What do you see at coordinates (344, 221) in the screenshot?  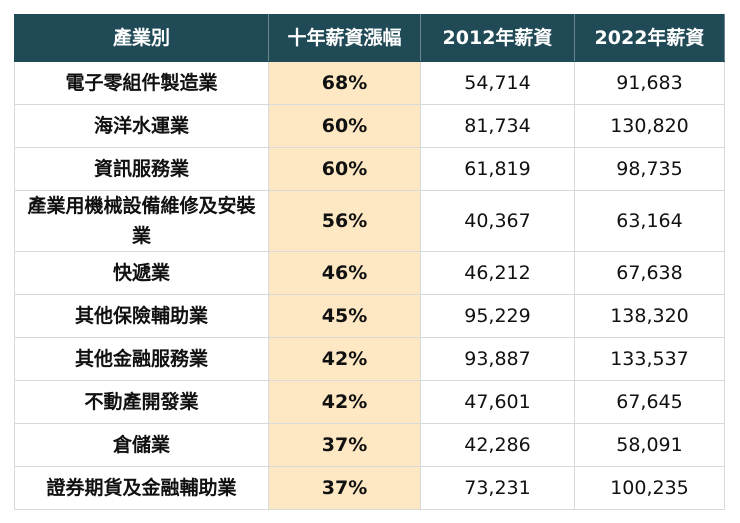 I see `growth-rate: 56%` at bounding box center [344, 221].